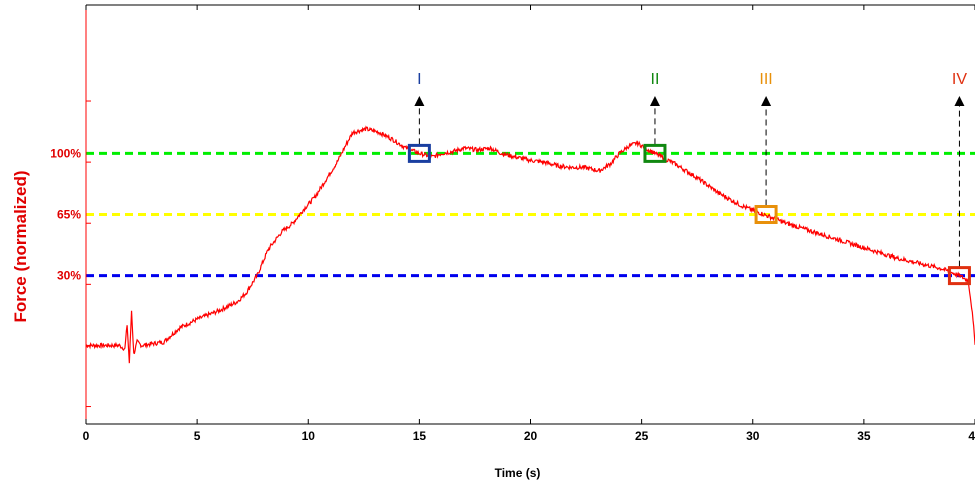 Image resolution: width=975 pixels, height=482 pixels. What do you see at coordinates (86, 436) in the screenshot?
I see `x-tick-label-0: 0` at bounding box center [86, 436].